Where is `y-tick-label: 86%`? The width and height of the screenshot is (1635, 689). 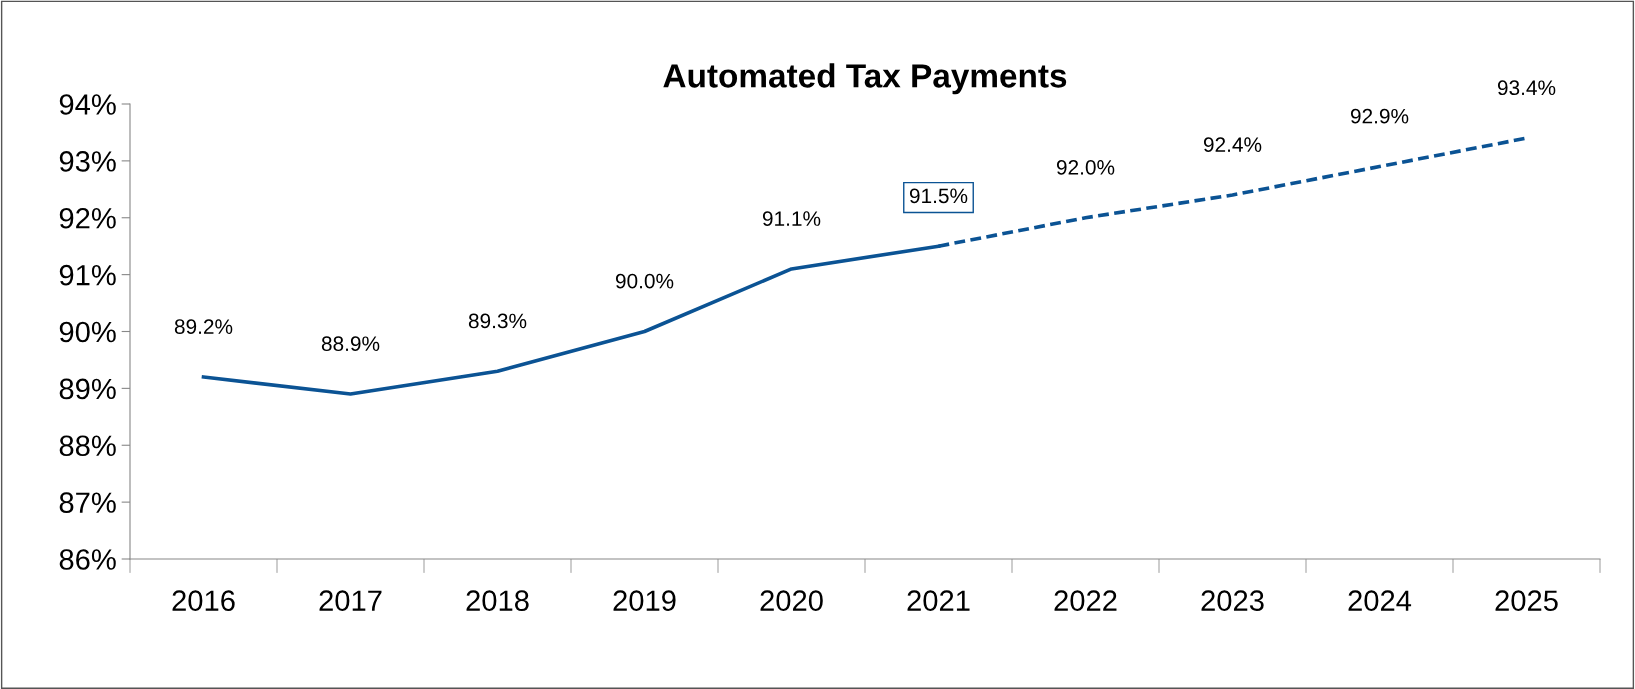 y-tick-label: 86% is located at coordinates (87, 559).